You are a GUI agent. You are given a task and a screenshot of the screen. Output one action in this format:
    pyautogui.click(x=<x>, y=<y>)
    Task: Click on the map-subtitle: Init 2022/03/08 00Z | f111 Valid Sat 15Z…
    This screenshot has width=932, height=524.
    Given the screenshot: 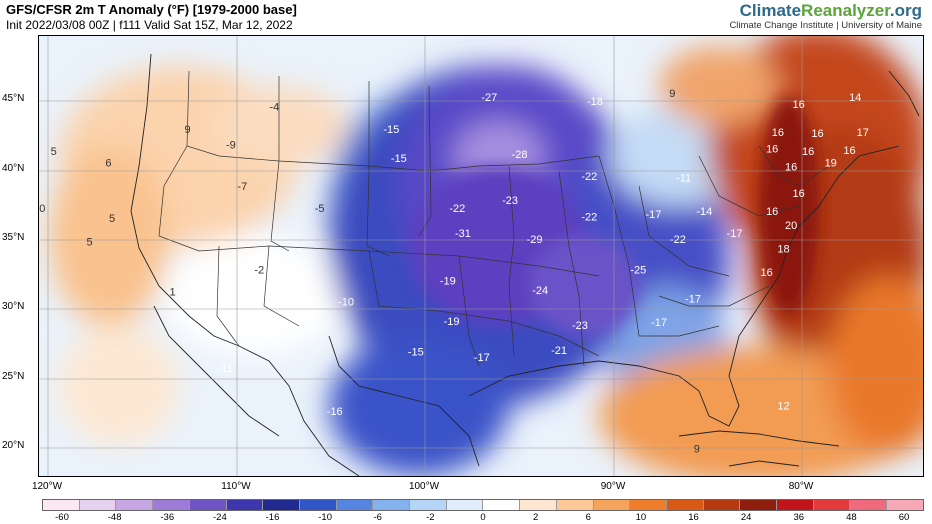 What is the action you would take?
    pyautogui.click(x=149, y=25)
    